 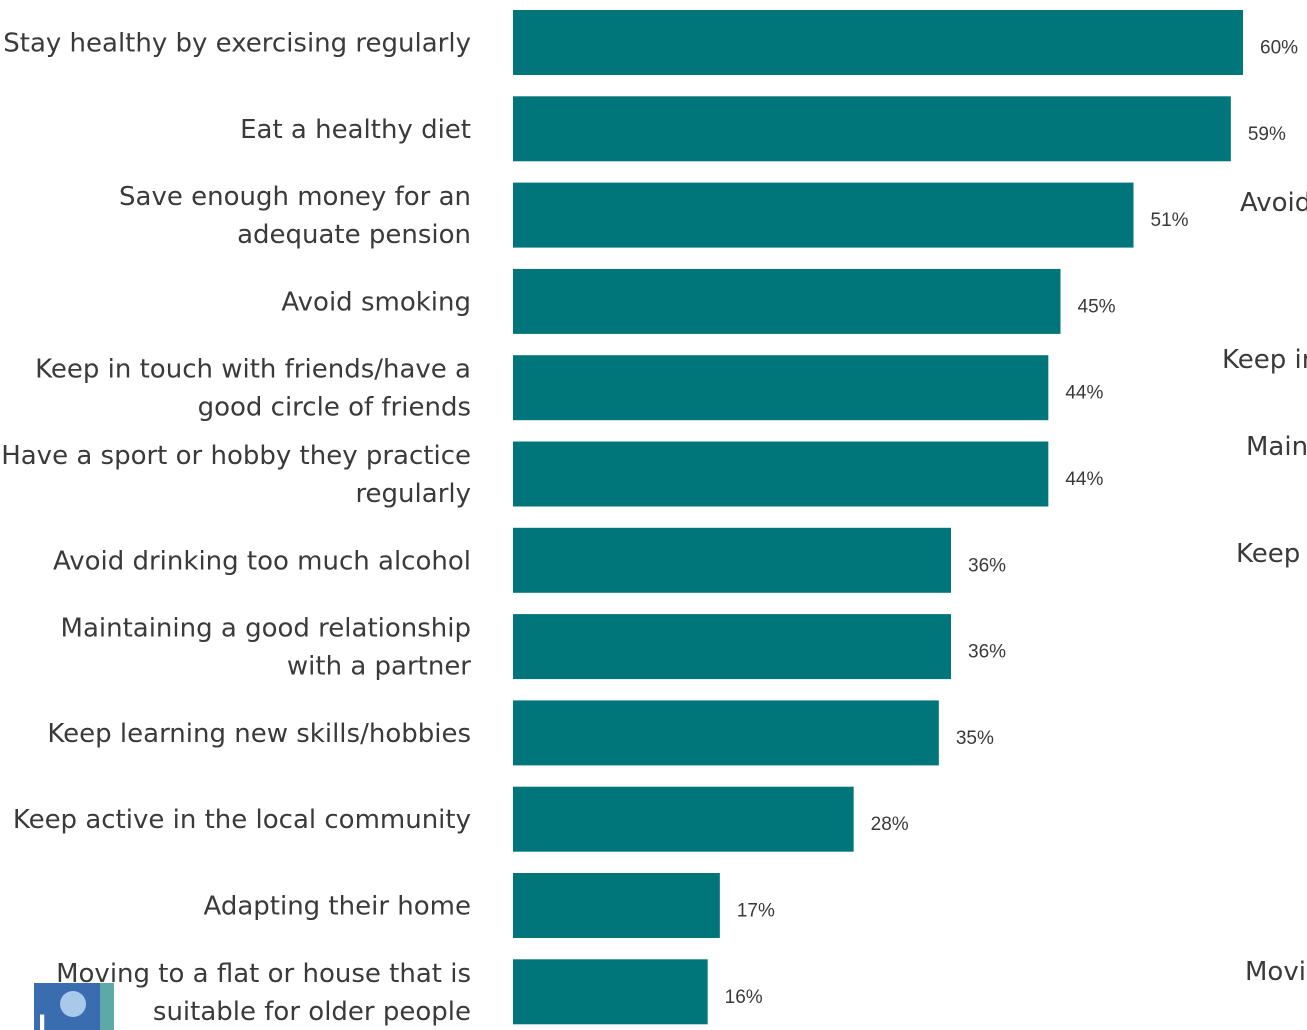 What do you see at coordinates (295, 197) in the screenshot?
I see `category-label-3-line-1: Save enough money for an` at bounding box center [295, 197].